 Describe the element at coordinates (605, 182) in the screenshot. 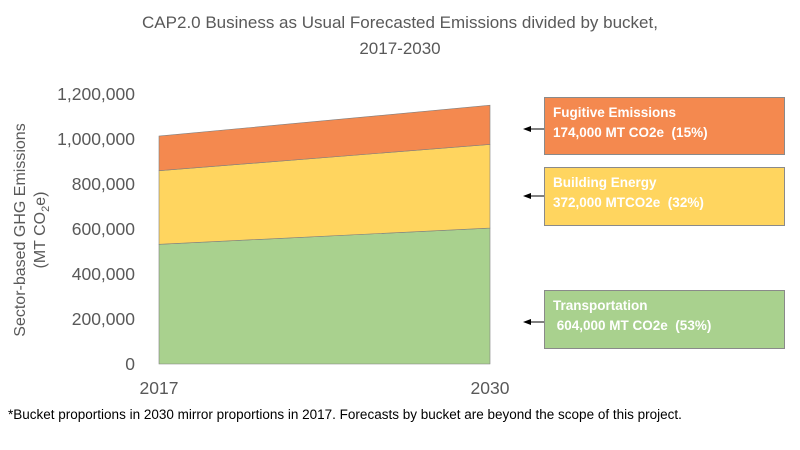

I see `annotation-title: Building Energy` at that location.